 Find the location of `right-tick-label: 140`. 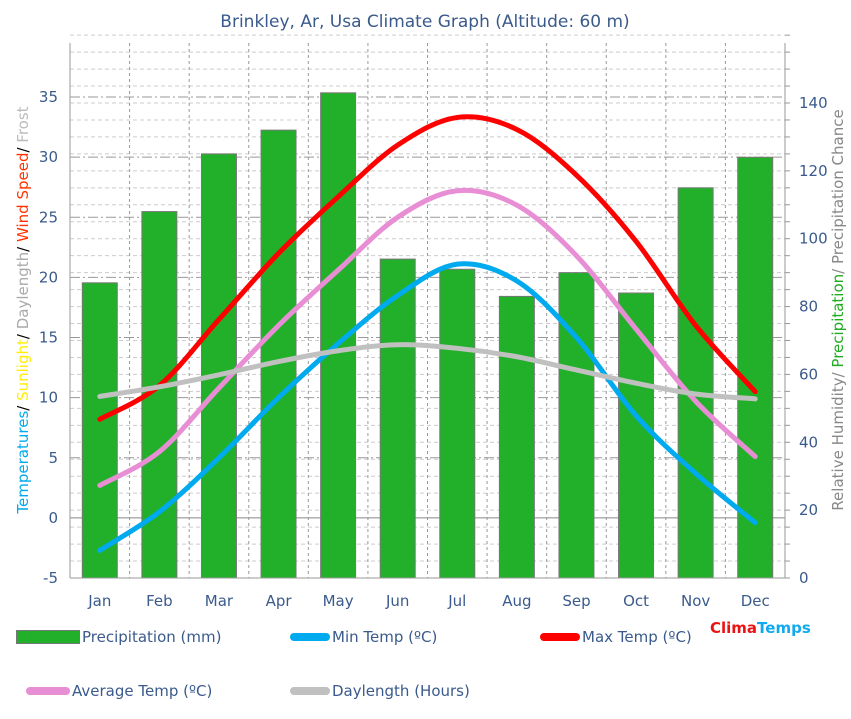

right-tick-label: 140 is located at coordinates (813, 103).